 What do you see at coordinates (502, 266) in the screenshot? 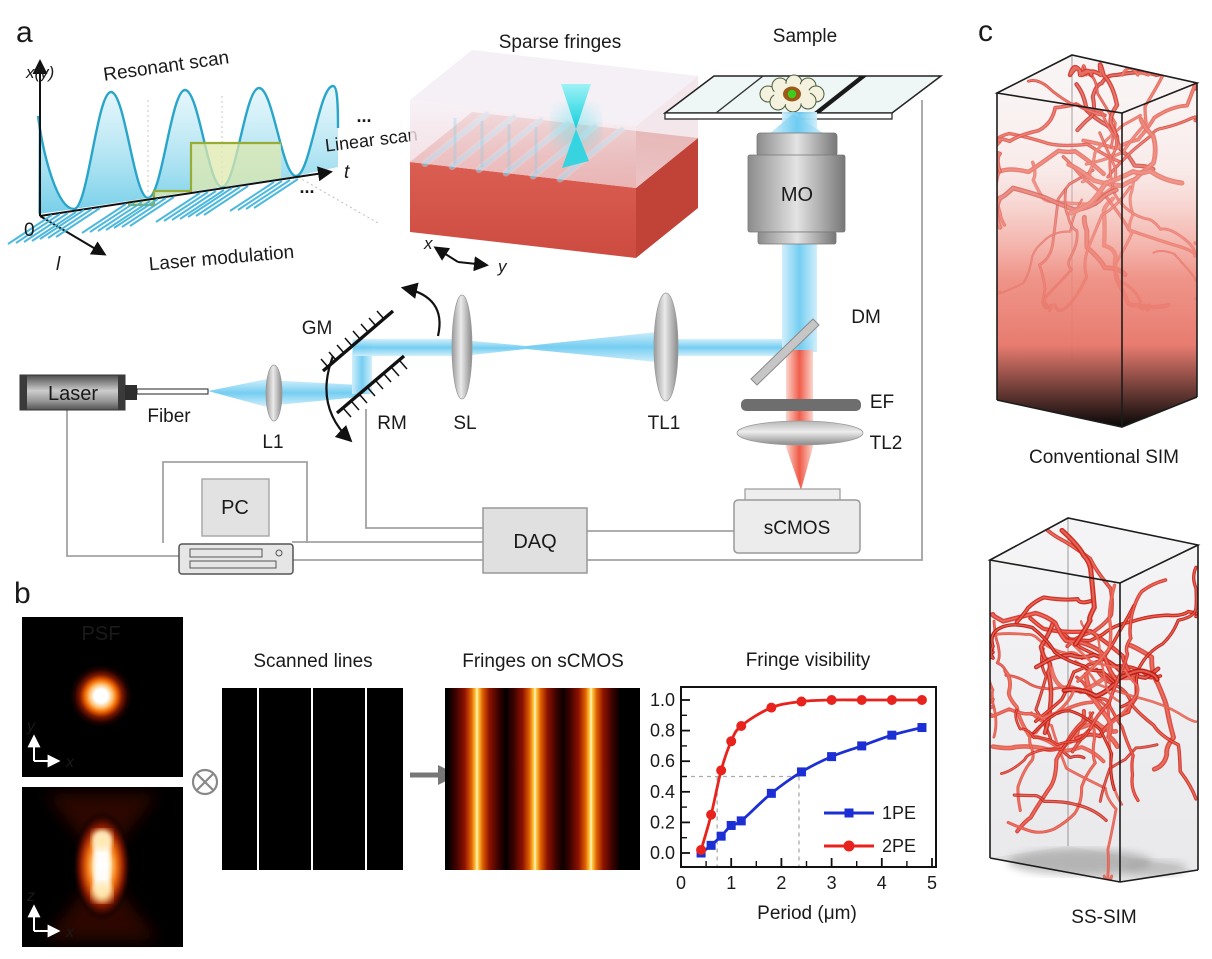
I see `cube-y-axis-label: y` at bounding box center [502, 266].